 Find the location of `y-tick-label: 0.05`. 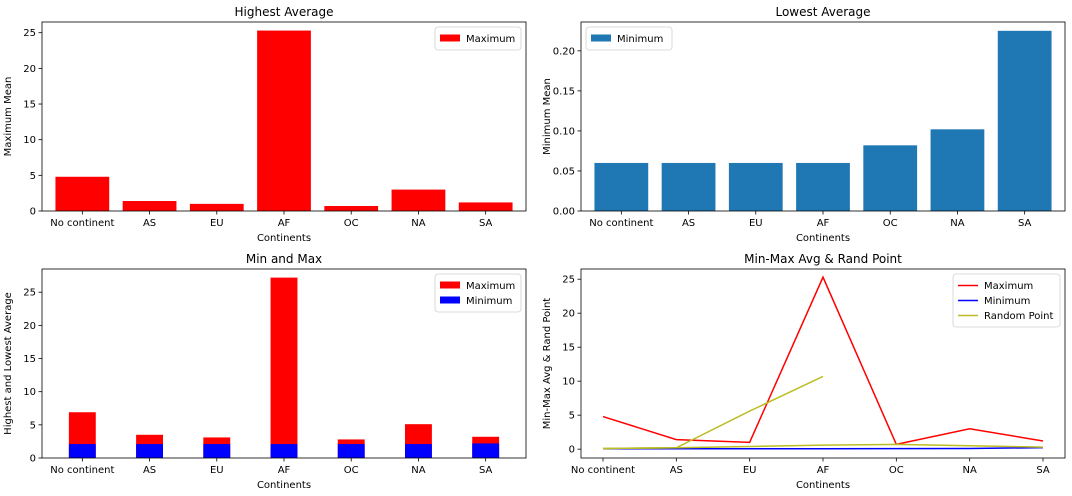

y-tick-label: 0.05 is located at coordinates (564, 171).